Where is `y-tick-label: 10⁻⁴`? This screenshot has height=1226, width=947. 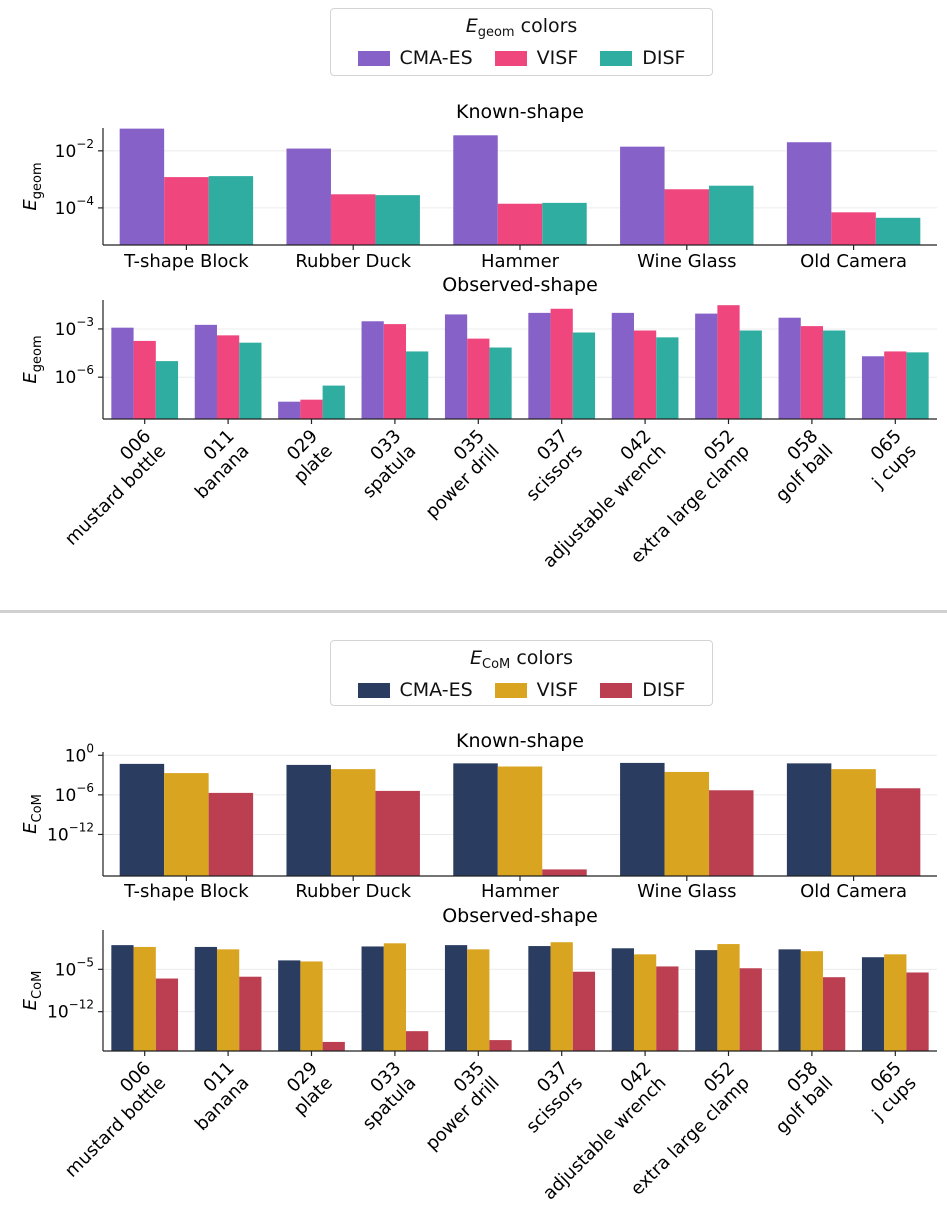
y-tick-label: 10⁻⁴ is located at coordinates (74, 206).